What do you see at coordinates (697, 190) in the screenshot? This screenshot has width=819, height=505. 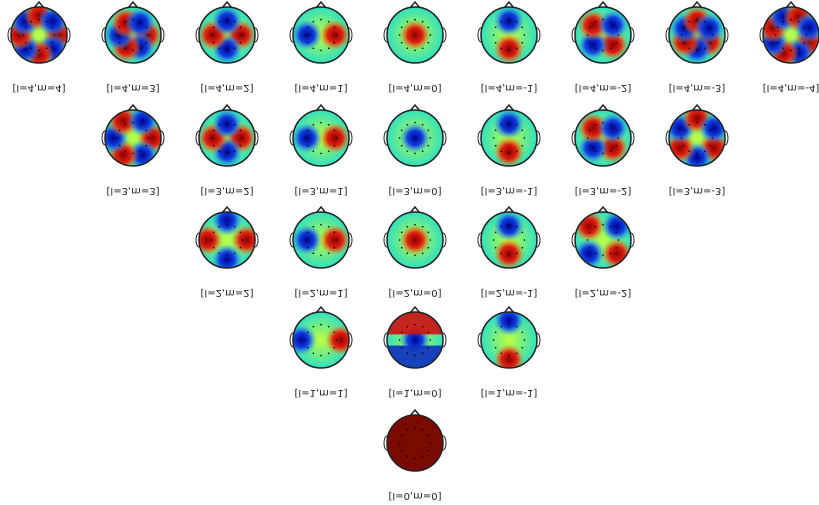 I see `label: [l=3,m=-3]` at bounding box center [697, 190].